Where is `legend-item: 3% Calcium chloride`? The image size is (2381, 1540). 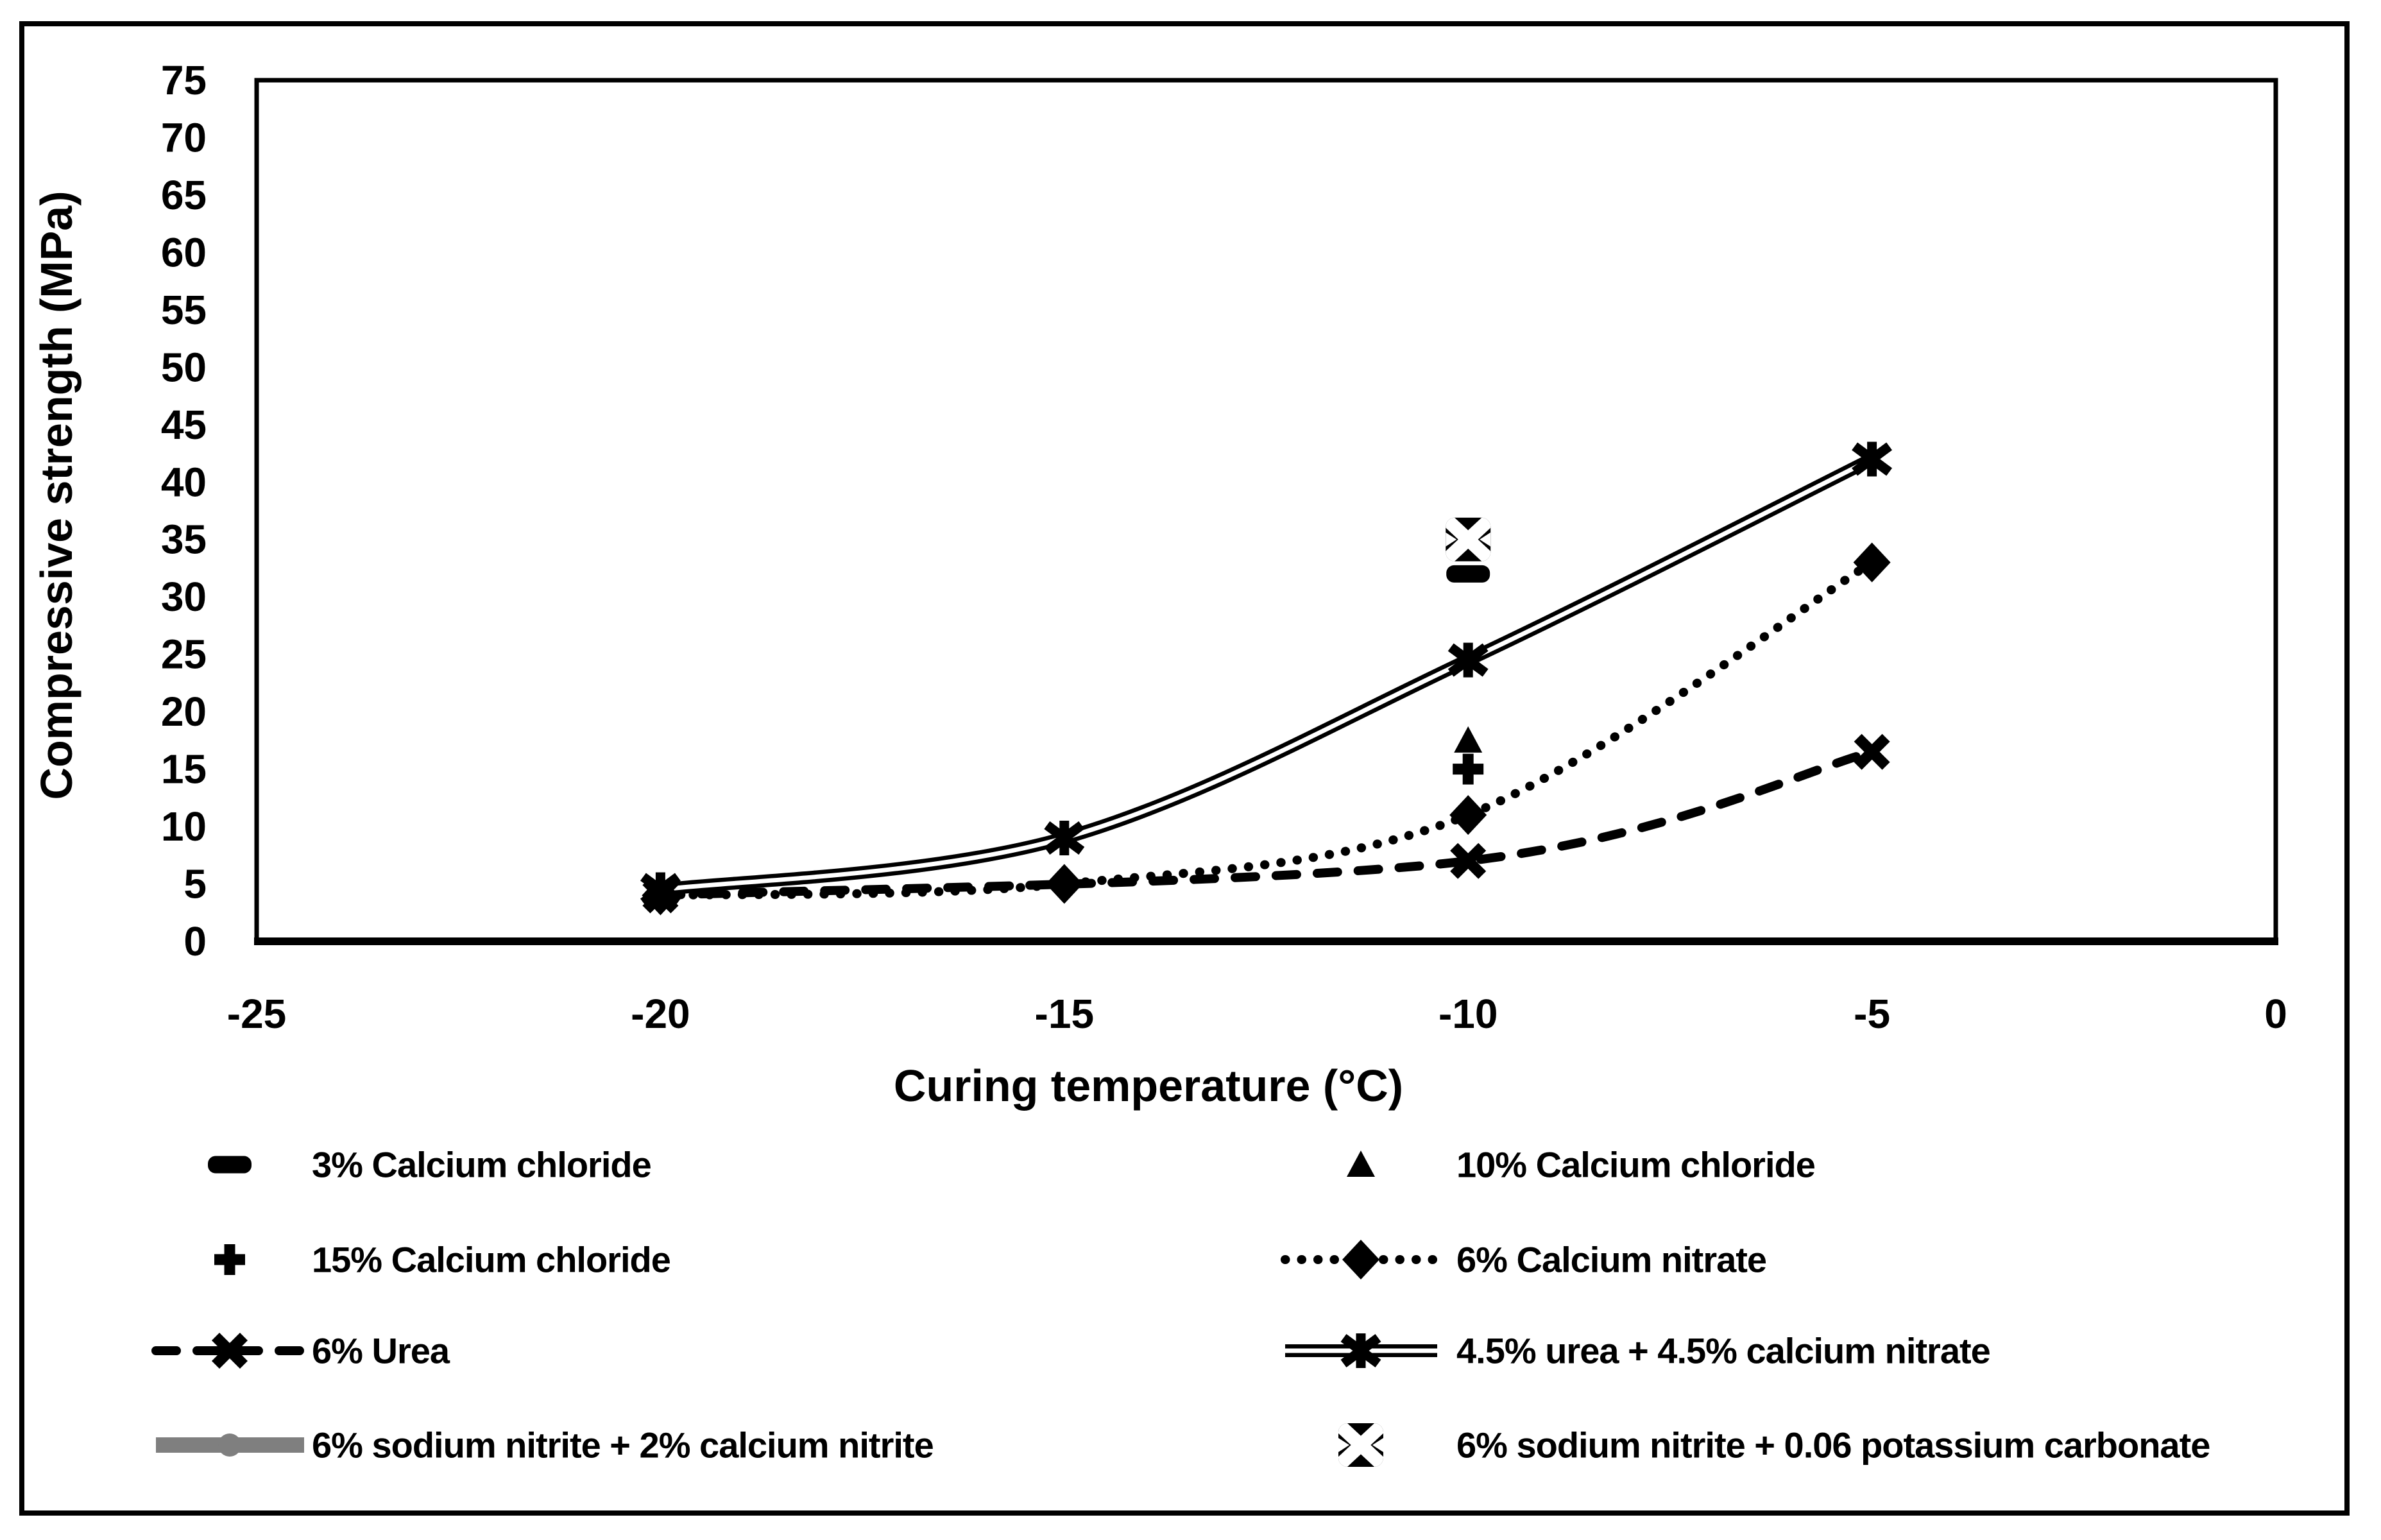 legend-item: 3% Calcium chloride is located at coordinates (430, 1165).